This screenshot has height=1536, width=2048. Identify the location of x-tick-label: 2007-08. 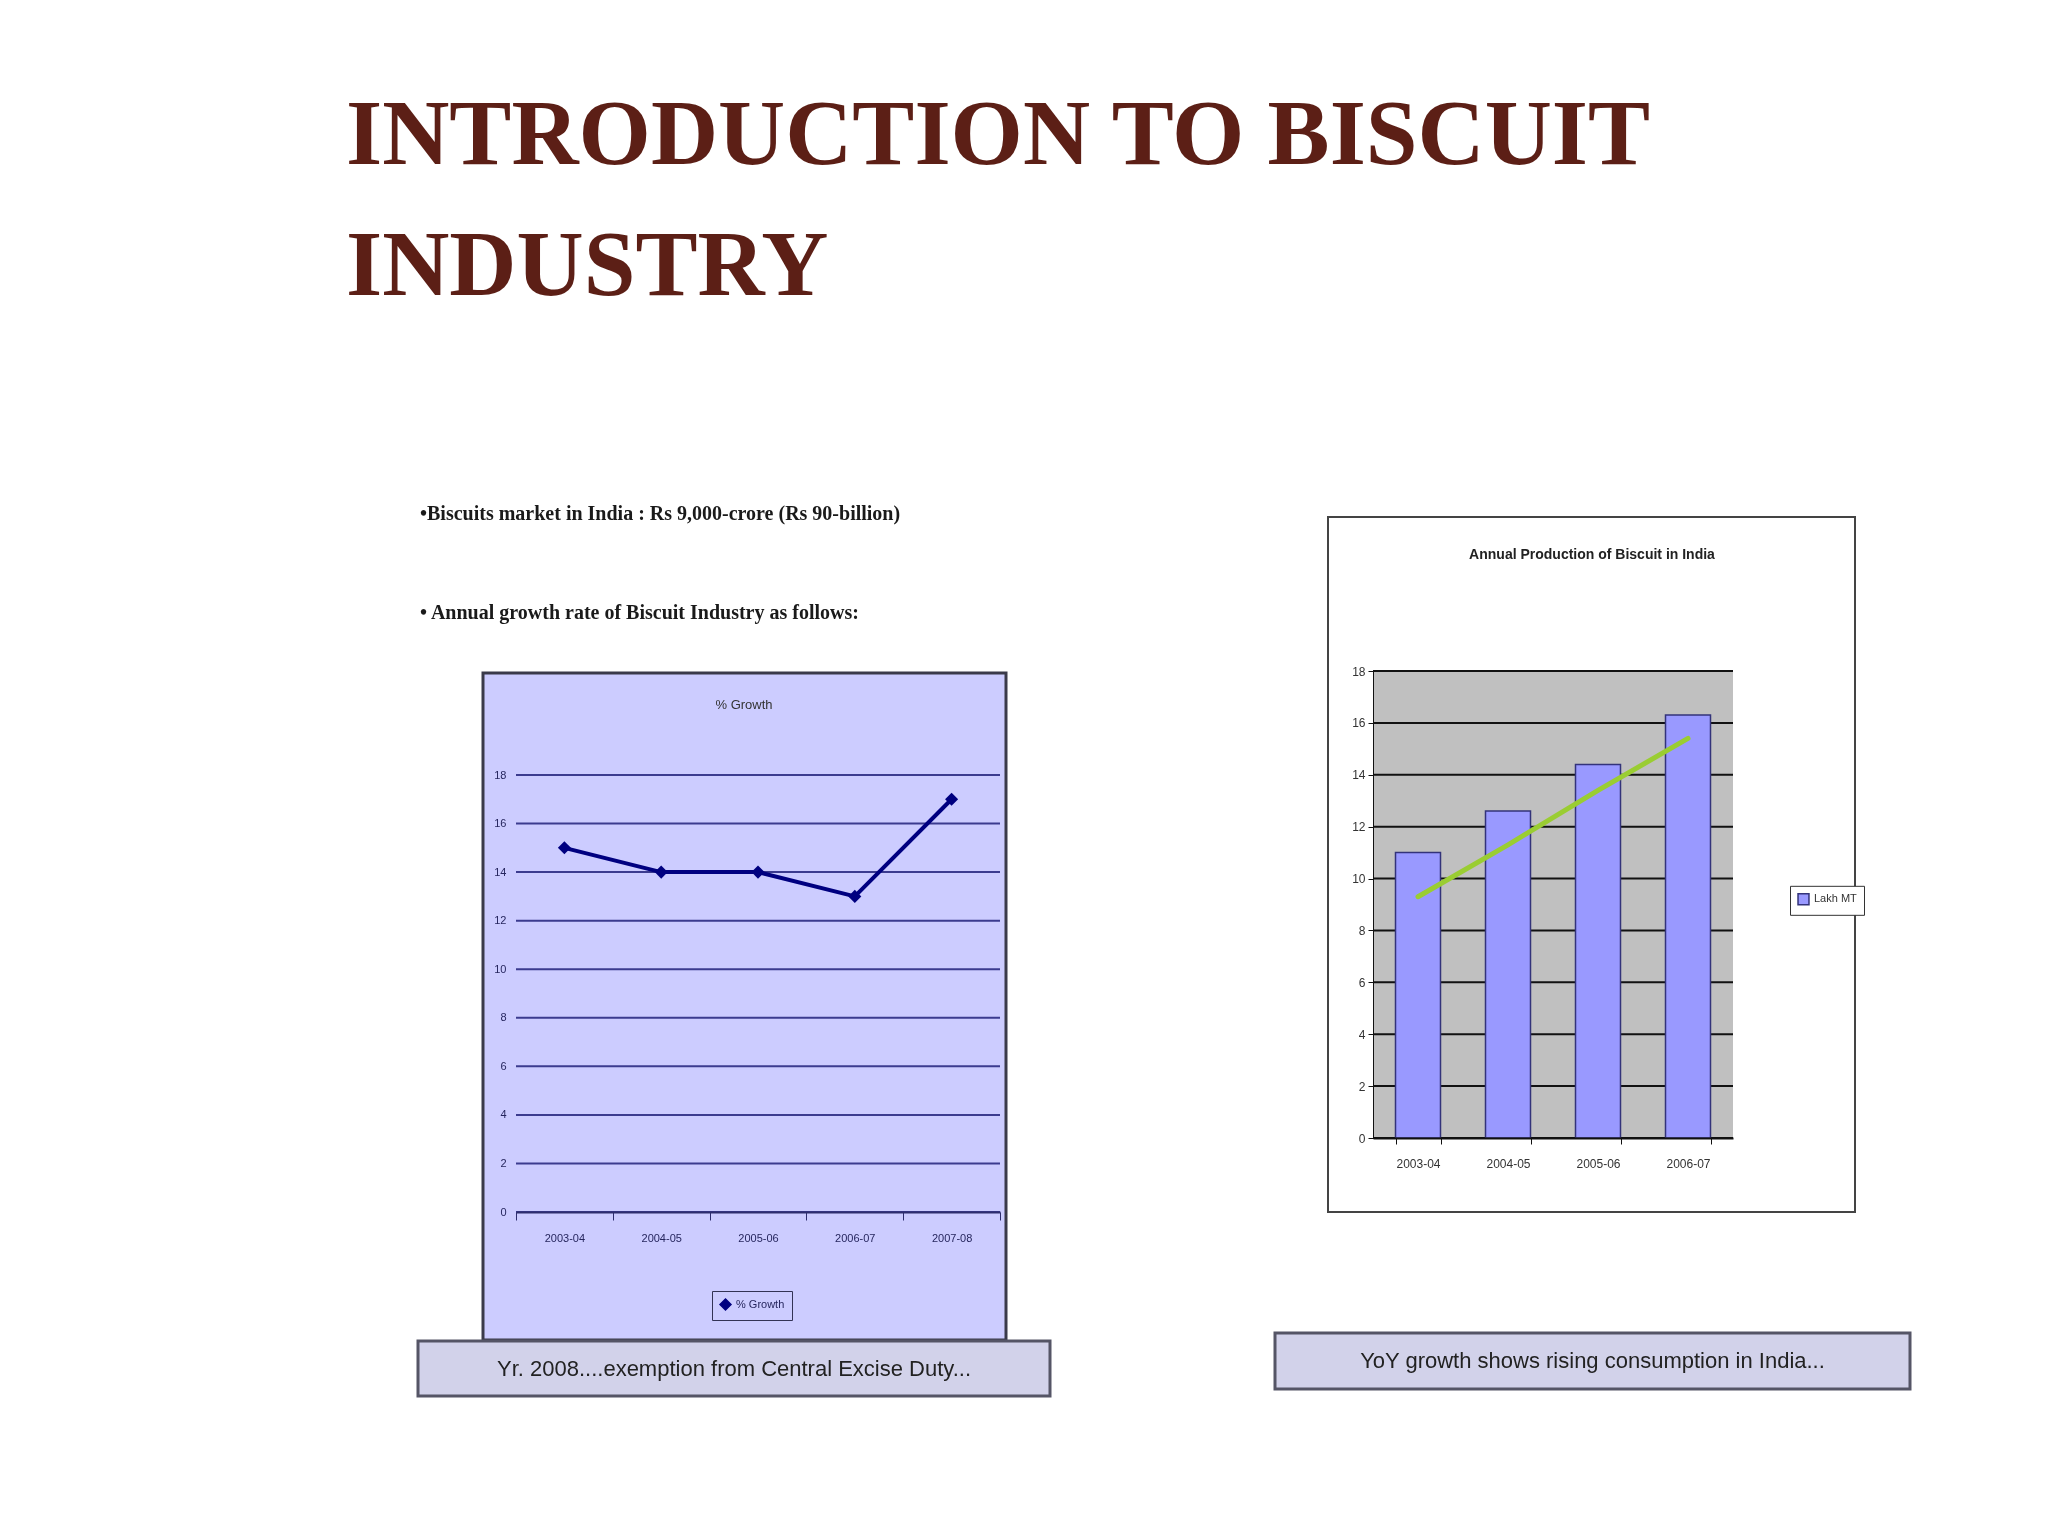
(952, 1237).